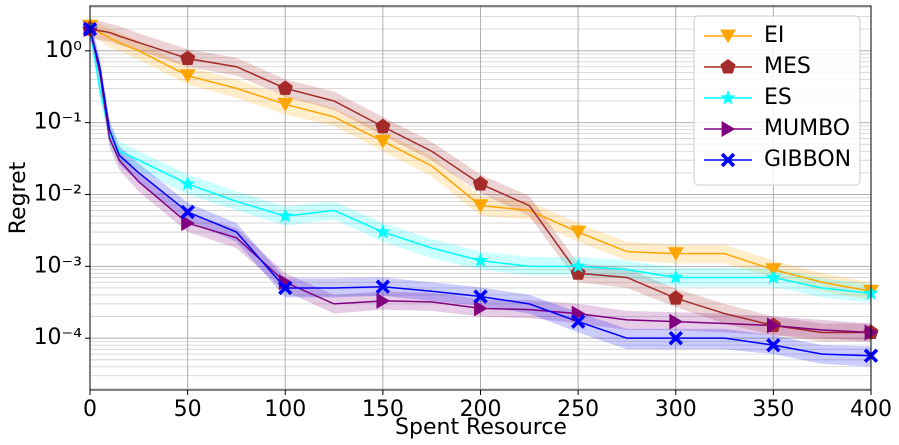 The image size is (899, 445). Describe the element at coordinates (481, 427) in the screenshot. I see `x-axis-label: Spent Resource` at that location.